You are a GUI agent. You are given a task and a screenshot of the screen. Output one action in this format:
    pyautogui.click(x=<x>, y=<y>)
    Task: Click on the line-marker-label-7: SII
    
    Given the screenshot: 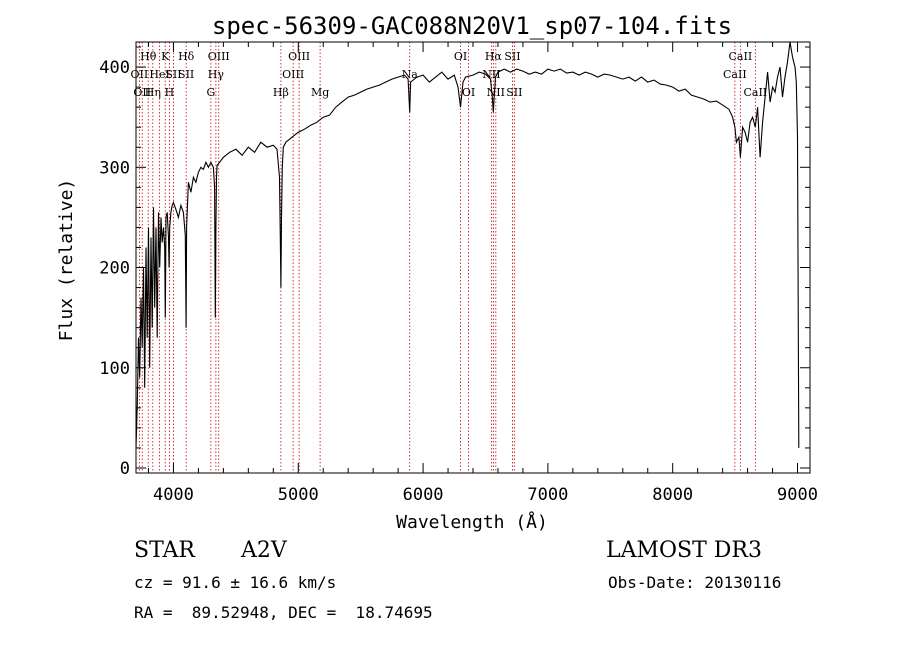 What is the action you would take?
    pyautogui.click(x=173, y=74)
    